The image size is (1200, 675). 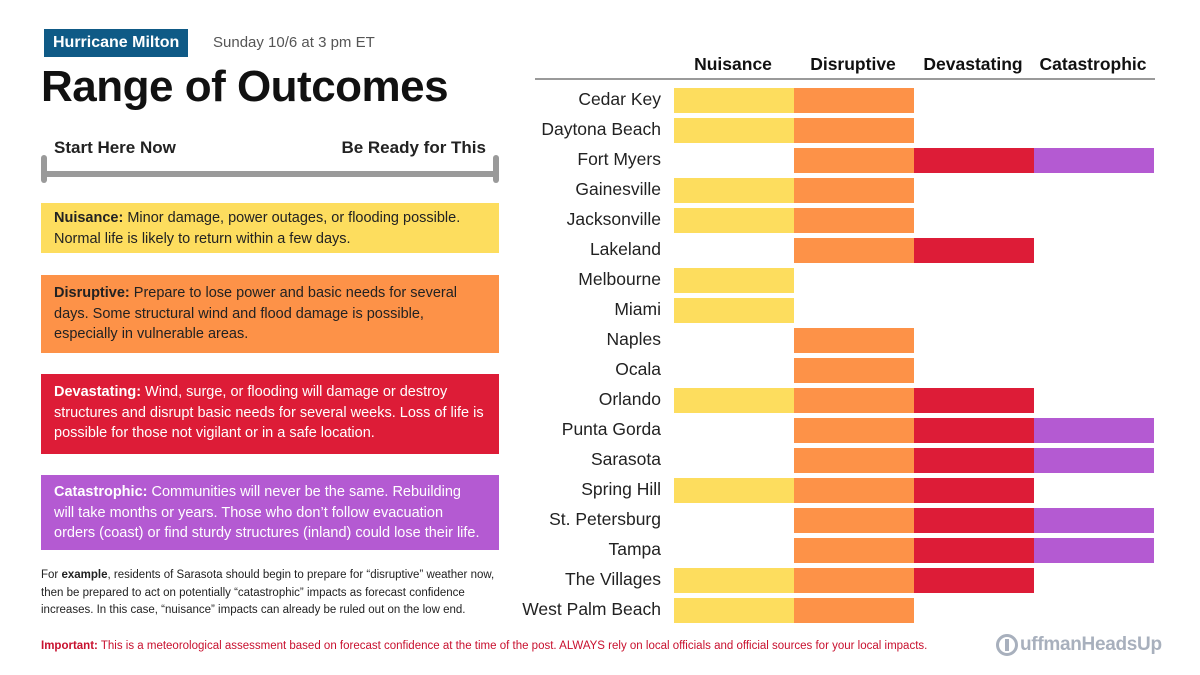 What do you see at coordinates (853, 64) in the screenshot?
I see `column-header-disruptive: Disruptive` at bounding box center [853, 64].